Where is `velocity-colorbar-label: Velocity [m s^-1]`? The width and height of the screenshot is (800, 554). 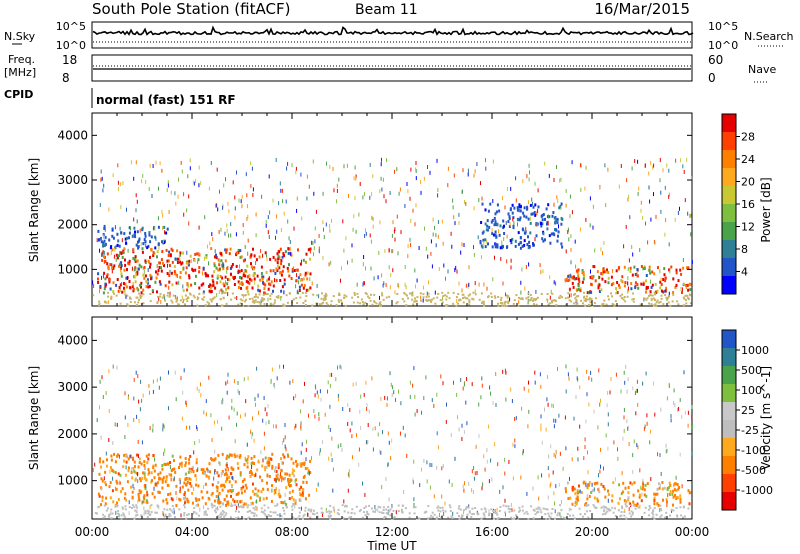
velocity-colorbar-label: Velocity [m s^-1] is located at coordinates (766, 418).